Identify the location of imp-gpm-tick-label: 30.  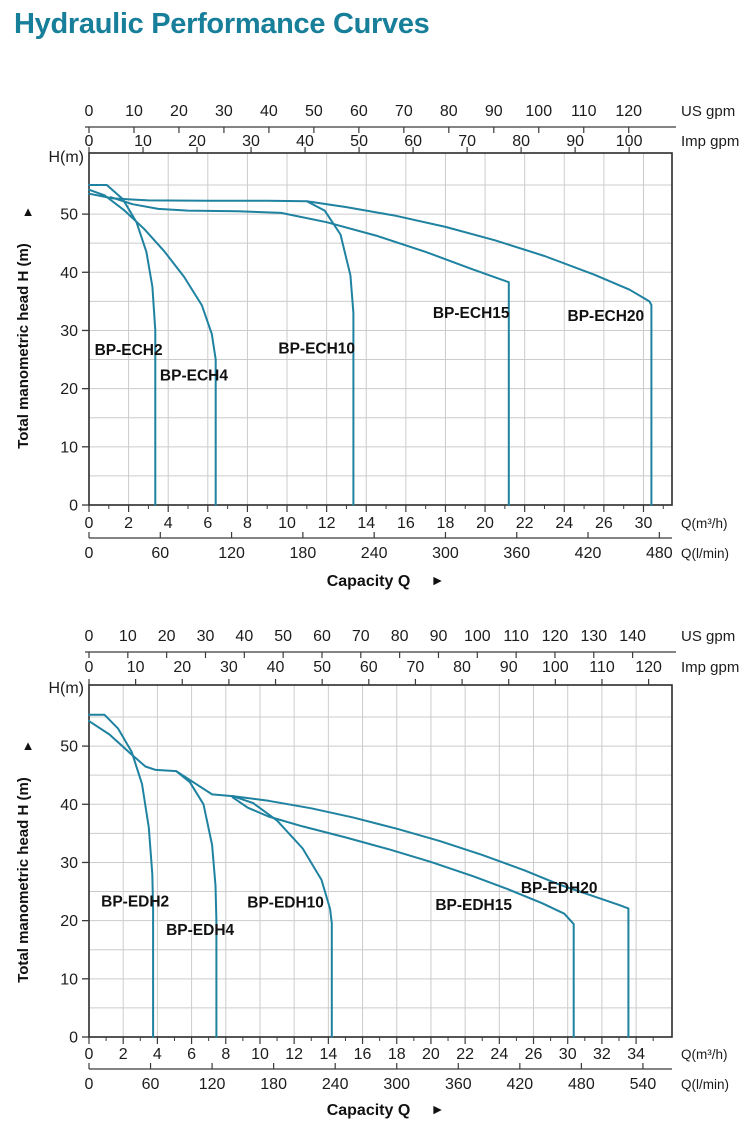
(251, 141).